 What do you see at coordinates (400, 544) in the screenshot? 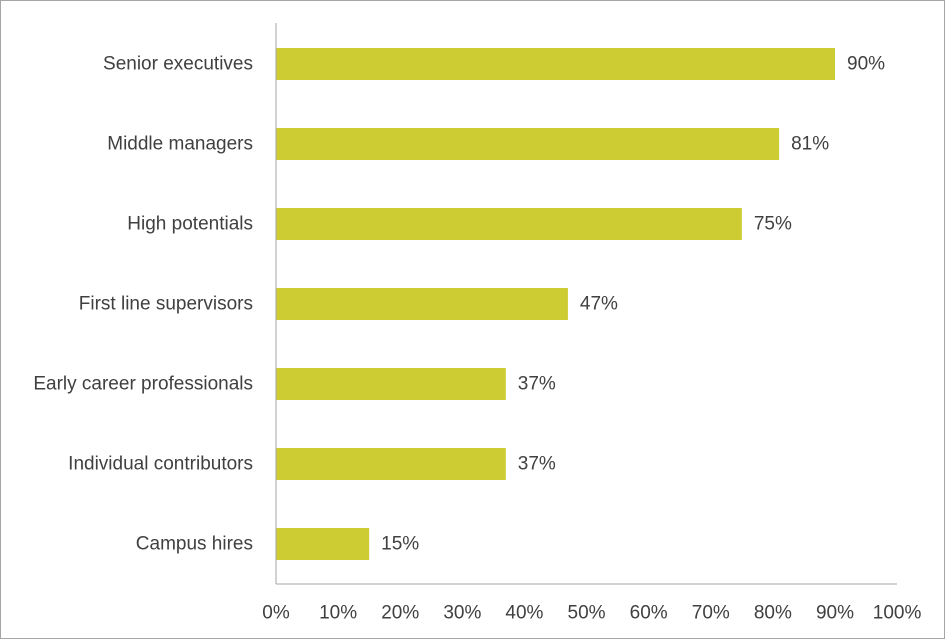
I see `value-label-6: 15%` at bounding box center [400, 544].